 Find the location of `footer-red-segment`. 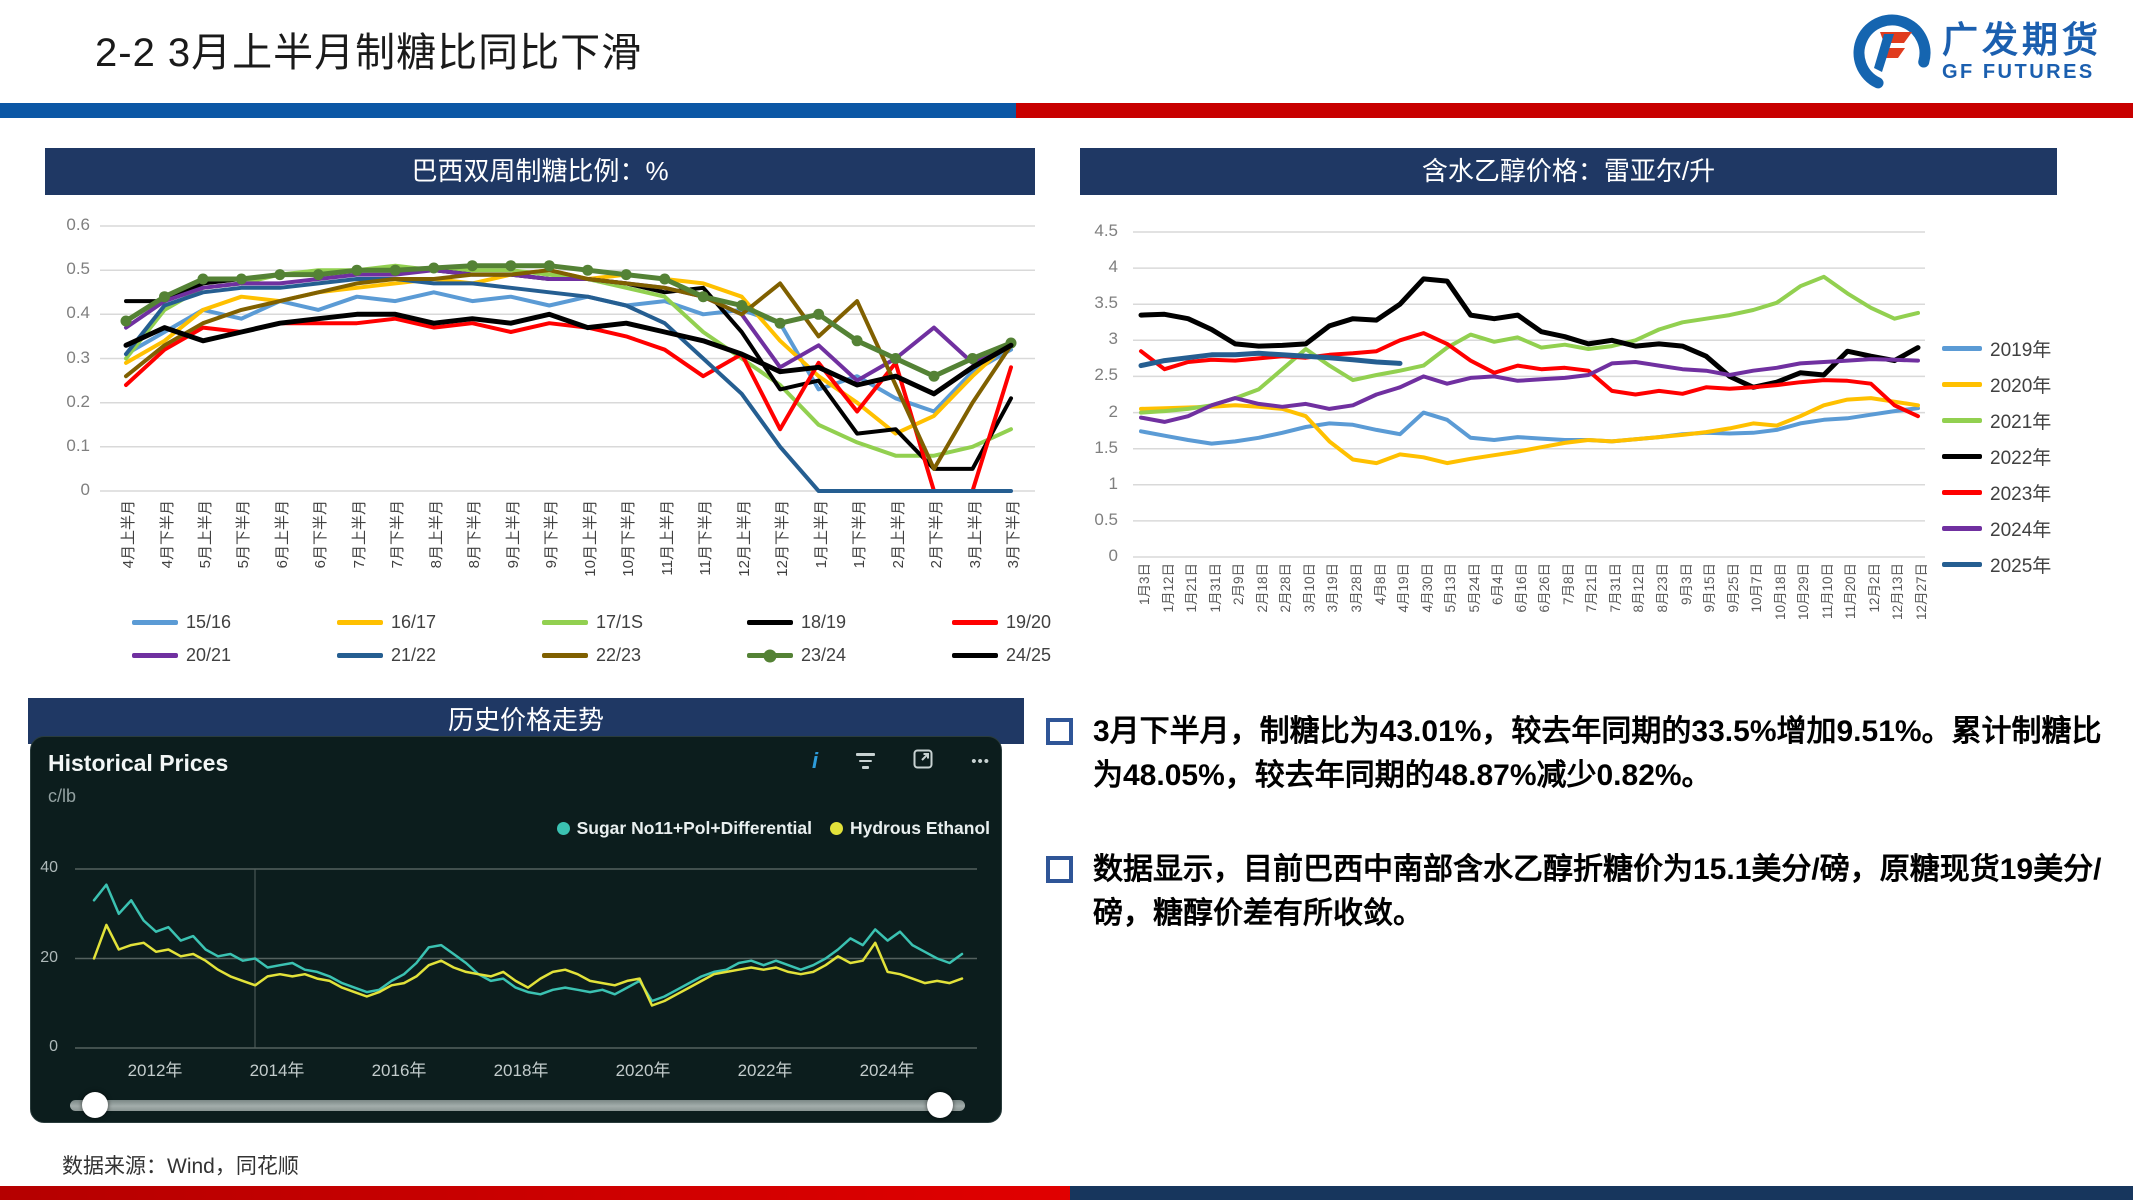

footer-red-segment is located at coordinates (535, 1193).